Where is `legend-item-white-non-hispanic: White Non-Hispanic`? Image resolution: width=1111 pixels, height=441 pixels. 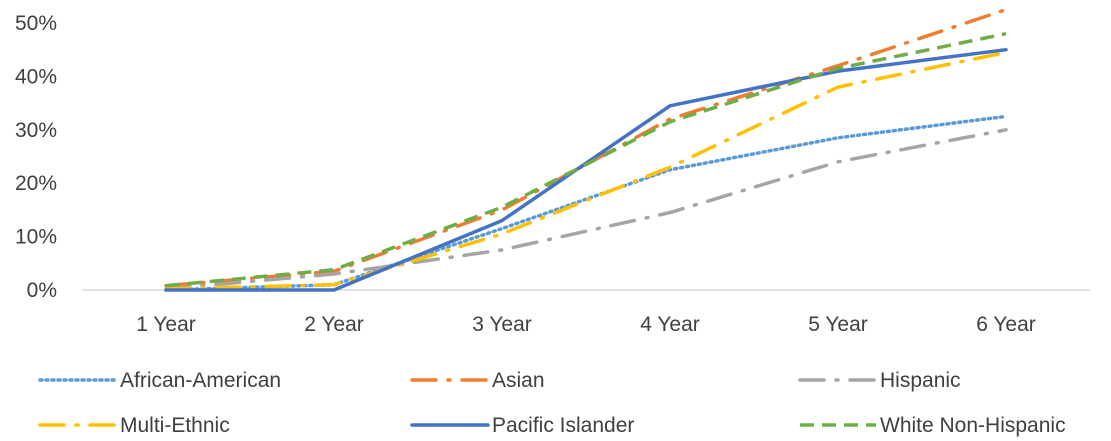 legend-item-white-non-hispanic: White Non-Hispanic is located at coordinates (933, 425).